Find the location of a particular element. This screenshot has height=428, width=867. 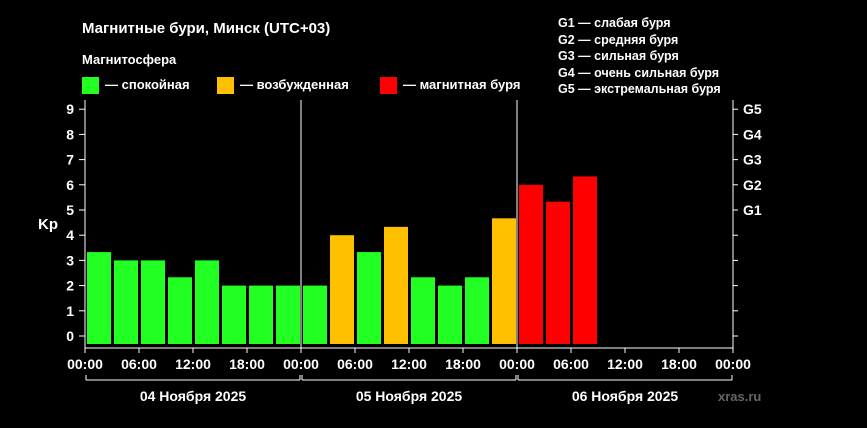

y-tick-label: 8 is located at coordinates (70, 134).